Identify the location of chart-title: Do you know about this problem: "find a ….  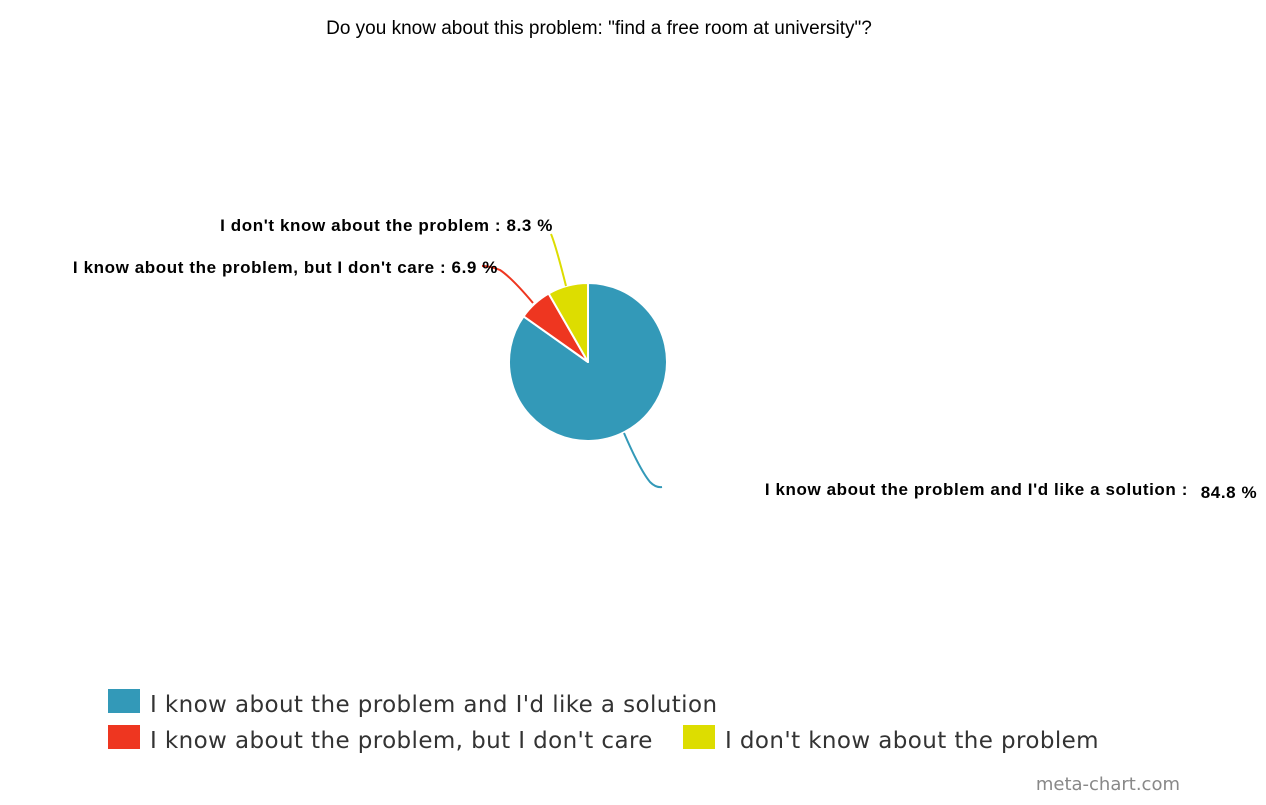
(599, 28).